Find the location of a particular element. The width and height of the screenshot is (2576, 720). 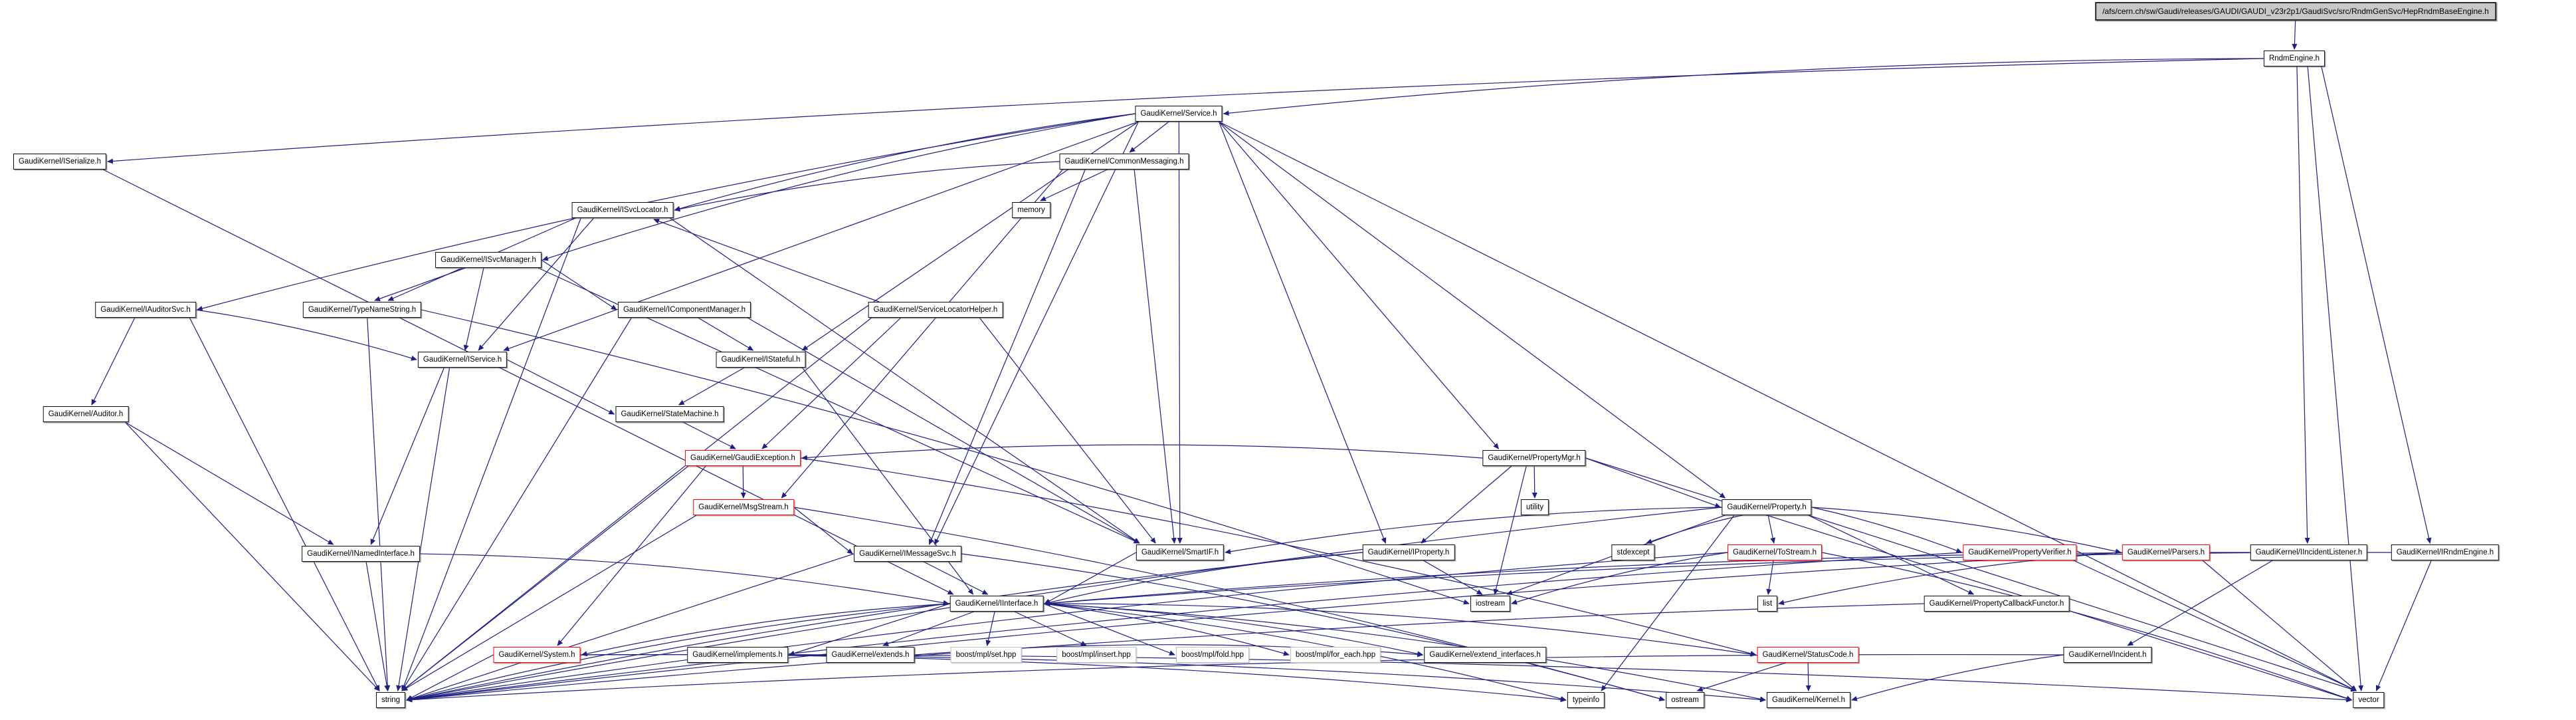

graph-node-smartif: GaudiKernel/SmartIF.h is located at coordinates (1180, 552).